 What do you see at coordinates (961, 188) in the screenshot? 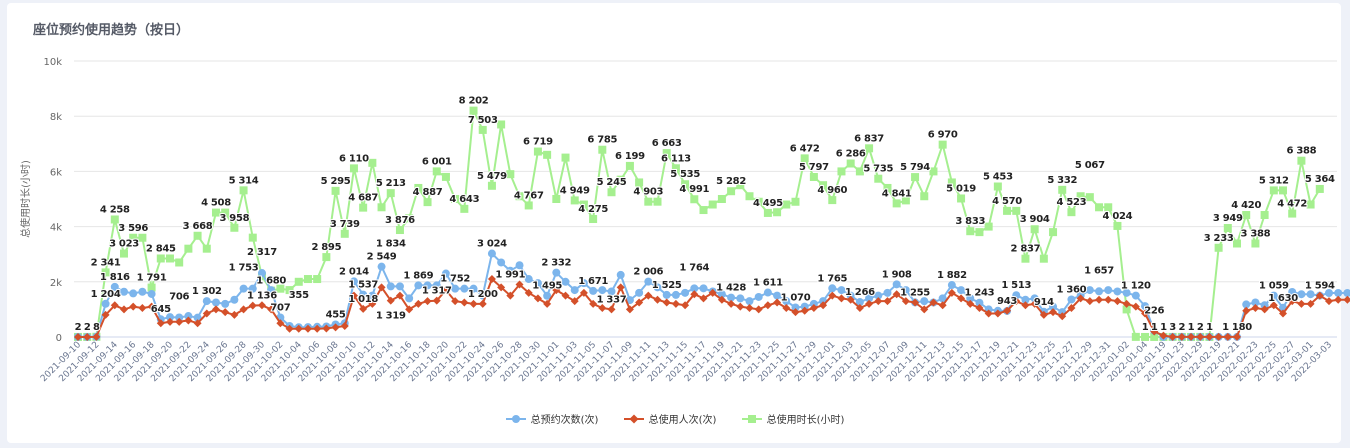
I see `data-label: 5 019` at bounding box center [961, 188].